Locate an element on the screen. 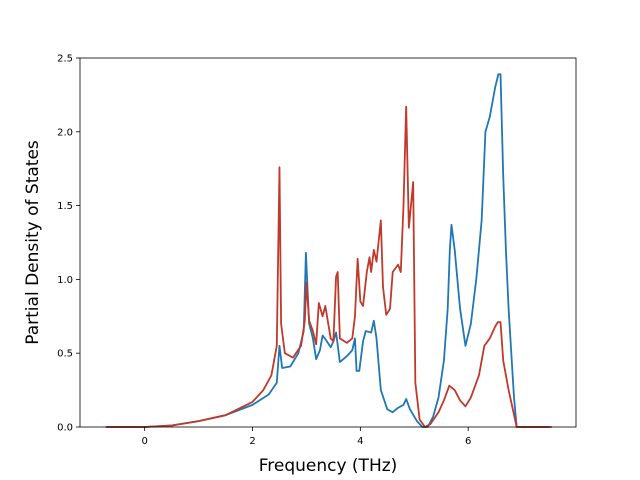  y-tick-label: 2.5 is located at coordinates (65, 59).